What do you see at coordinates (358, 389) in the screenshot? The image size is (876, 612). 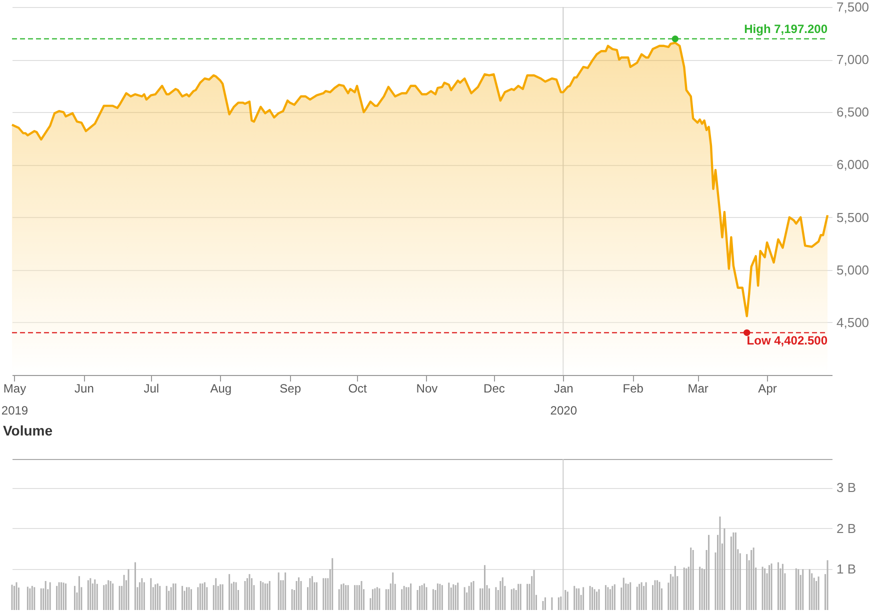 I see `x-tick-label: Oct` at bounding box center [358, 389].